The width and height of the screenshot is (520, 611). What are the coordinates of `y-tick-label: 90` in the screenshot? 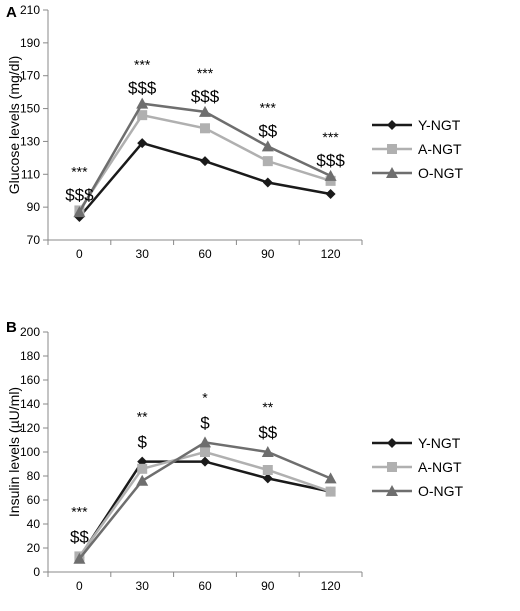 It's located at (34, 207).